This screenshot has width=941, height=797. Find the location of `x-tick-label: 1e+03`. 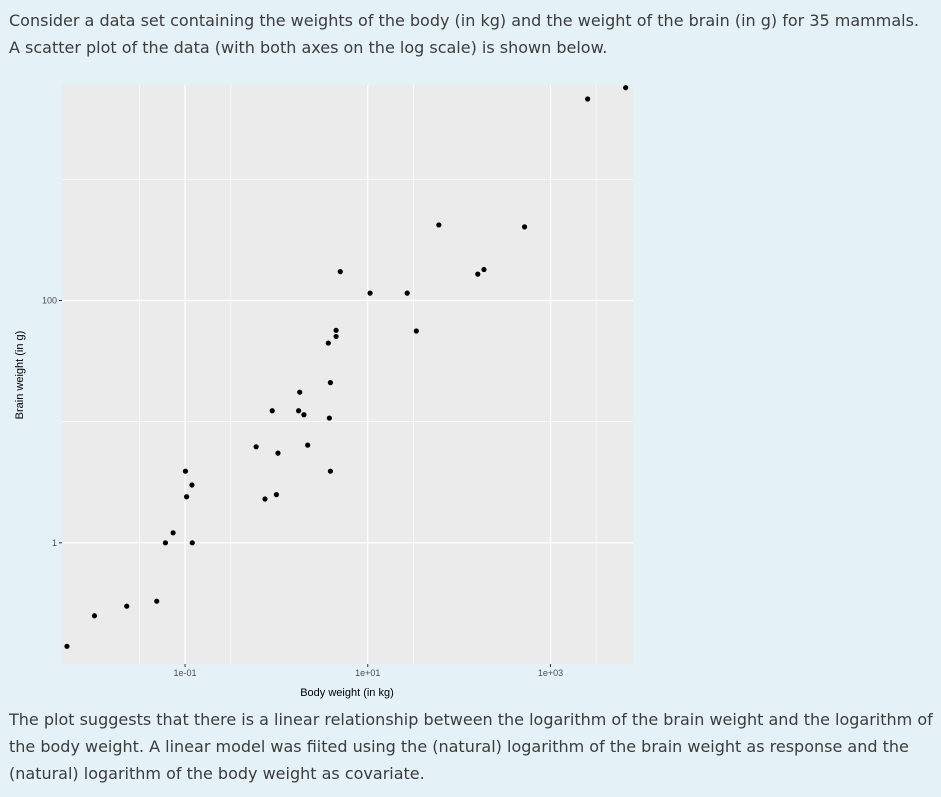

x-tick-label: 1e+03 is located at coordinates (550, 673).